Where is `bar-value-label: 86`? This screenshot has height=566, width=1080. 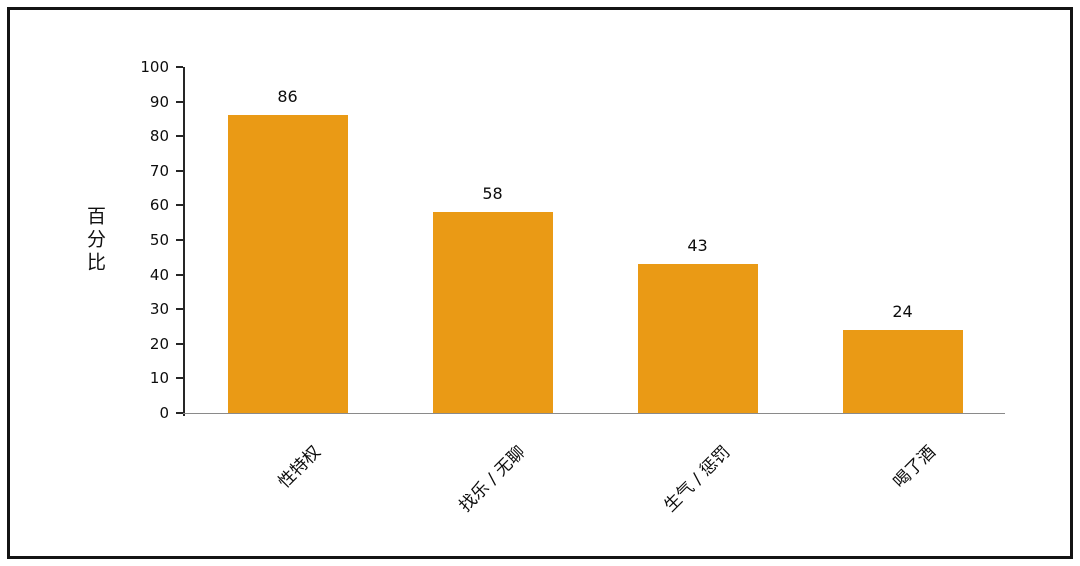 bar-value-label: 86 is located at coordinates (287, 97).